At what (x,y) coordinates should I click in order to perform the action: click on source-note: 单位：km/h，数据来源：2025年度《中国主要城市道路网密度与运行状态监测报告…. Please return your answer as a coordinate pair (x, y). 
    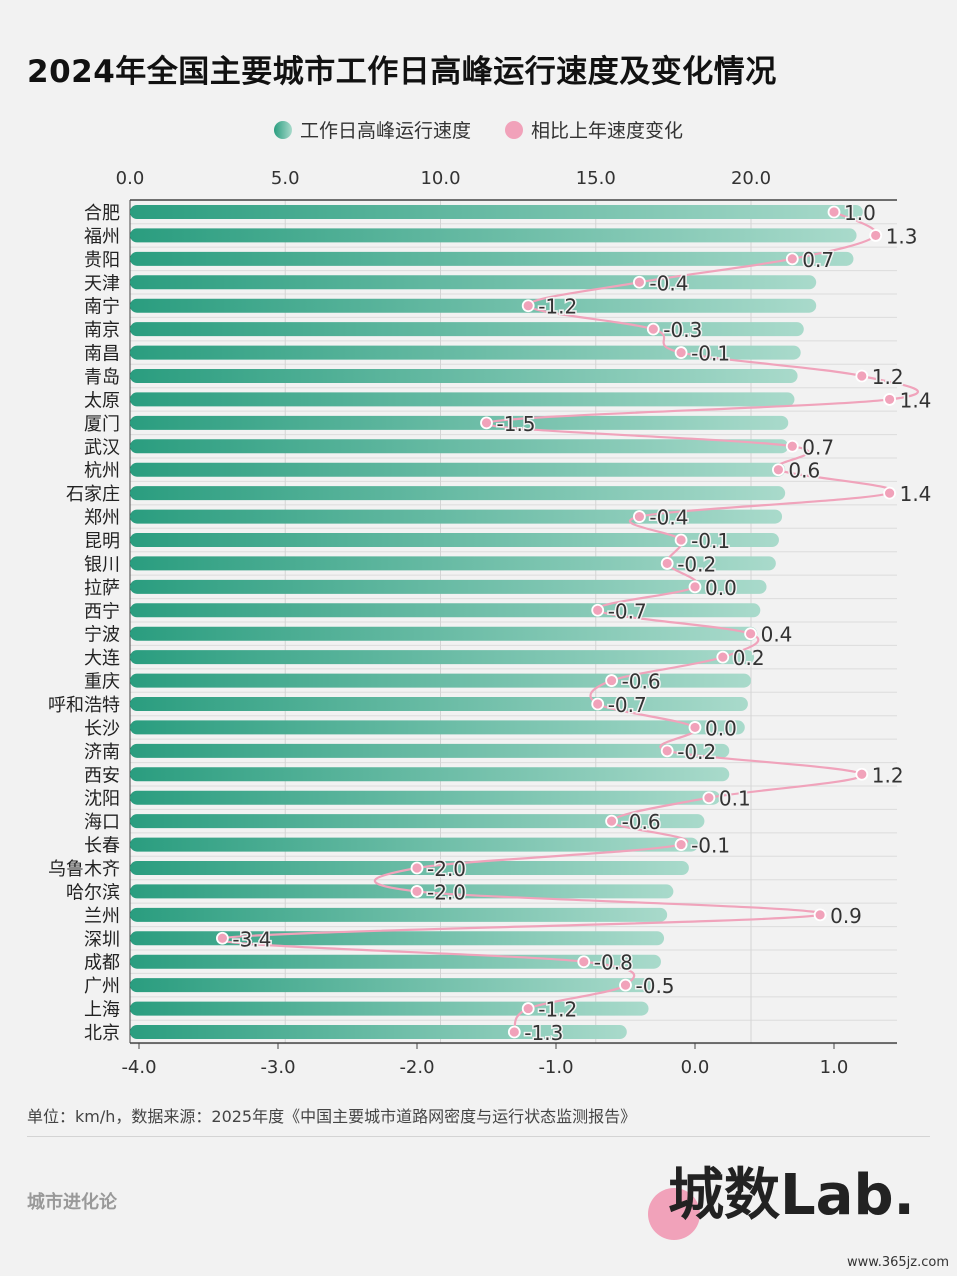
    Looking at the image, I should click on (332, 1116).